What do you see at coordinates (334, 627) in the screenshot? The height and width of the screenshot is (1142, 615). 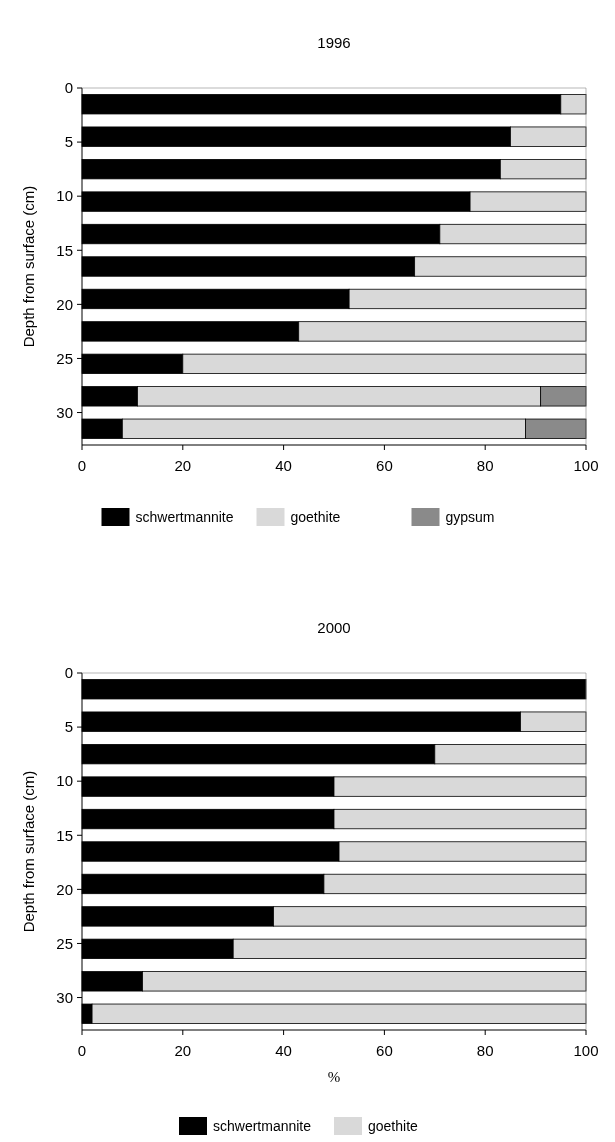 I see `chart-title: 2000` at bounding box center [334, 627].